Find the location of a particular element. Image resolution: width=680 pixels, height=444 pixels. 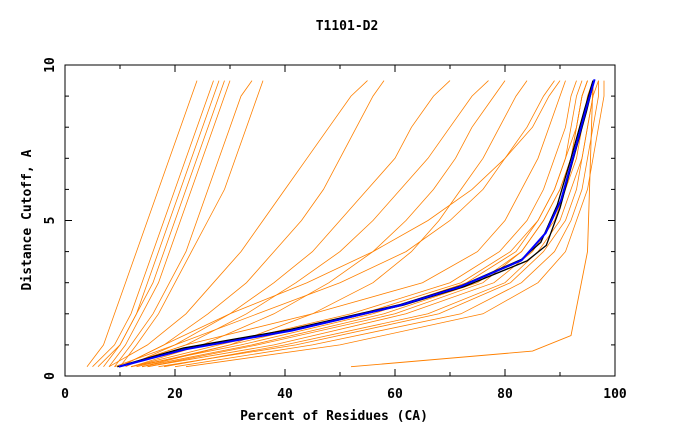

x-tick-label: 40 is located at coordinates (285, 394).